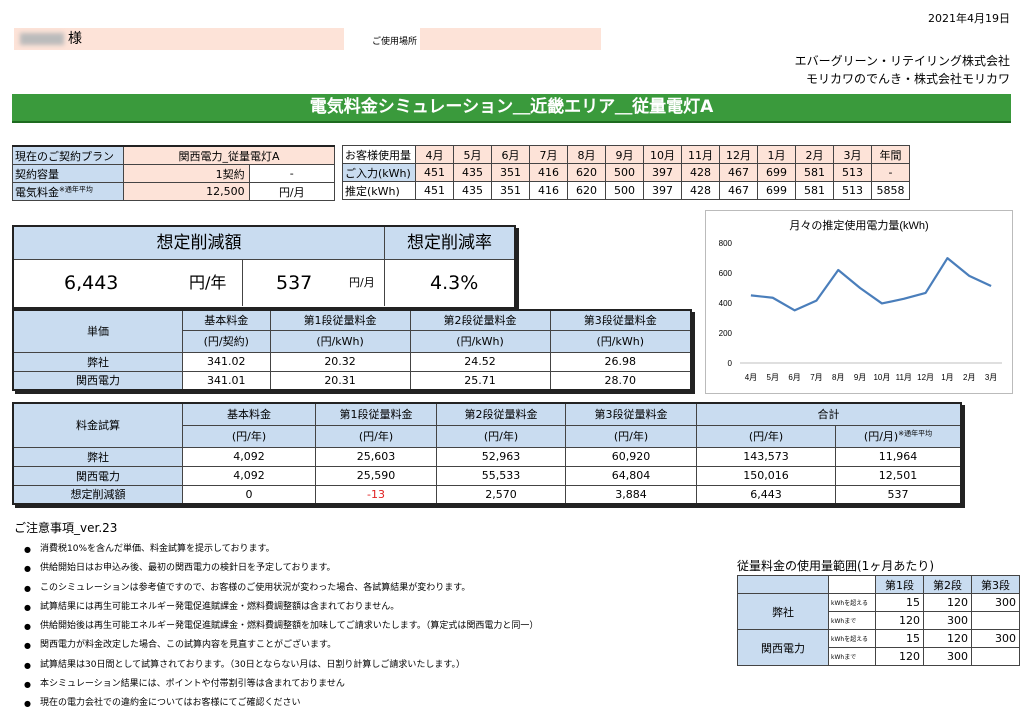  What do you see at coordinates (624, 190) in the screenshot?
I see `usage-estimate-cell: 500` at bounding box center [624, 190].